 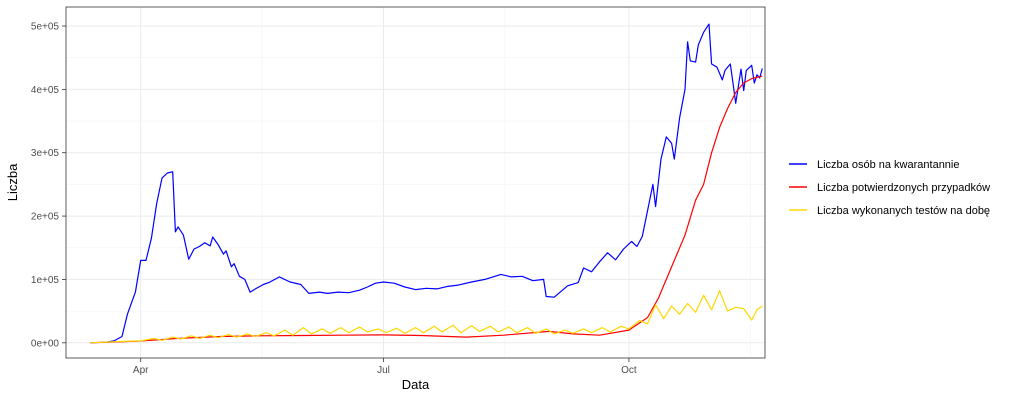 I want to click on y-tick-label: 3e+05, so click(x=45, y=153).